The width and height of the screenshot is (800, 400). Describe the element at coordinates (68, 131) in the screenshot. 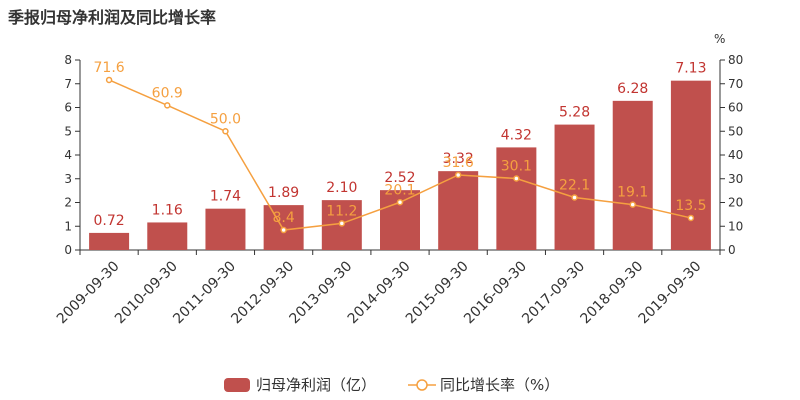

I see `y-left-tick-label: 5` at that location.